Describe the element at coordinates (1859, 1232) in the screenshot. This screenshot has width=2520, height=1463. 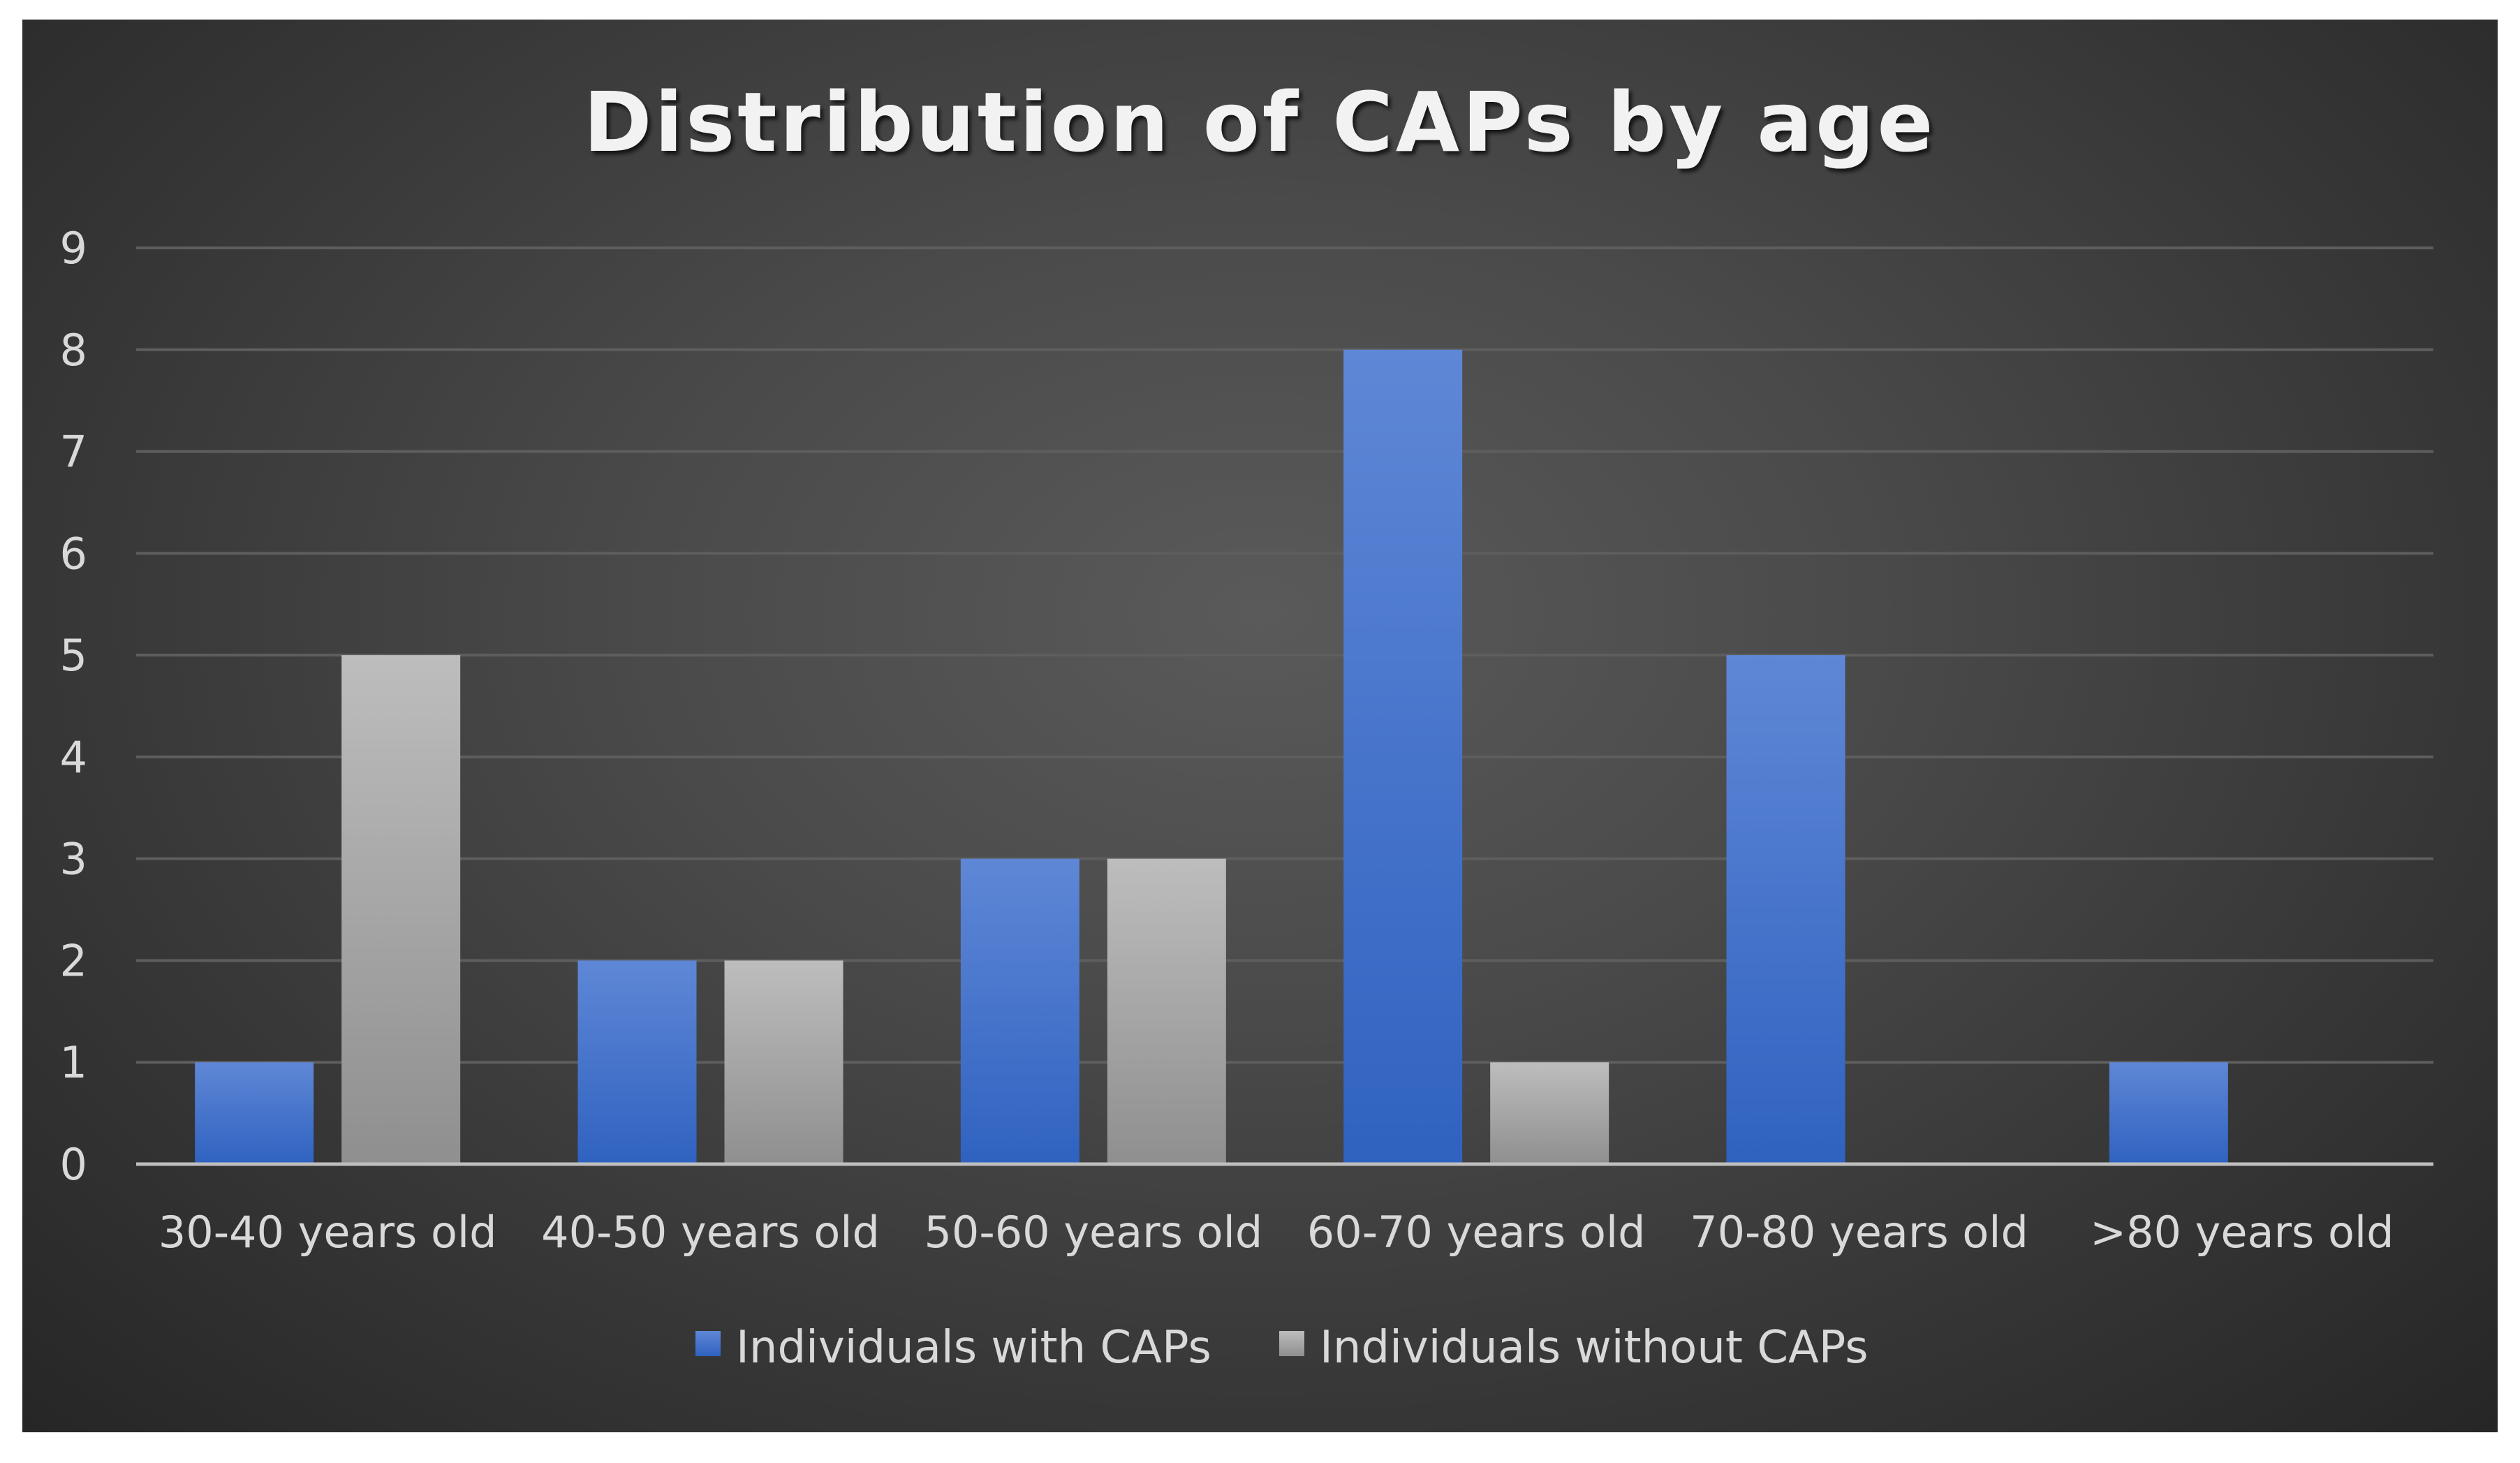
I see `x-tick-label-4: 70-80 years old` at that location.